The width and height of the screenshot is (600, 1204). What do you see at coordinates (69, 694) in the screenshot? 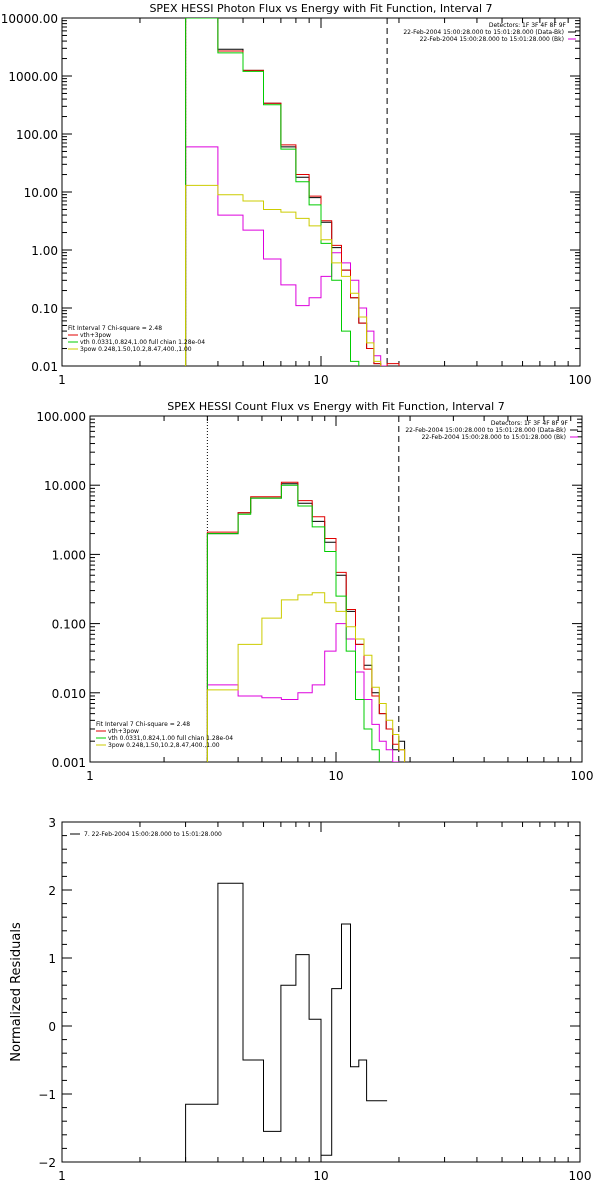
I see `y-tick-label: 0.010` at bounding box center [69, 694].